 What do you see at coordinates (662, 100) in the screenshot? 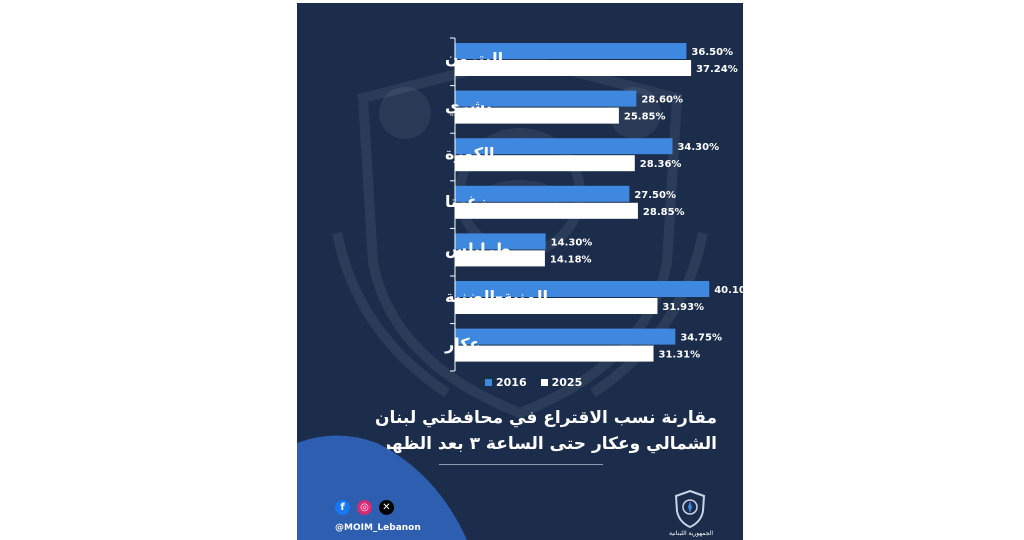
I see `data-label-2016: 28.60%` at bounding box center [662, 100].